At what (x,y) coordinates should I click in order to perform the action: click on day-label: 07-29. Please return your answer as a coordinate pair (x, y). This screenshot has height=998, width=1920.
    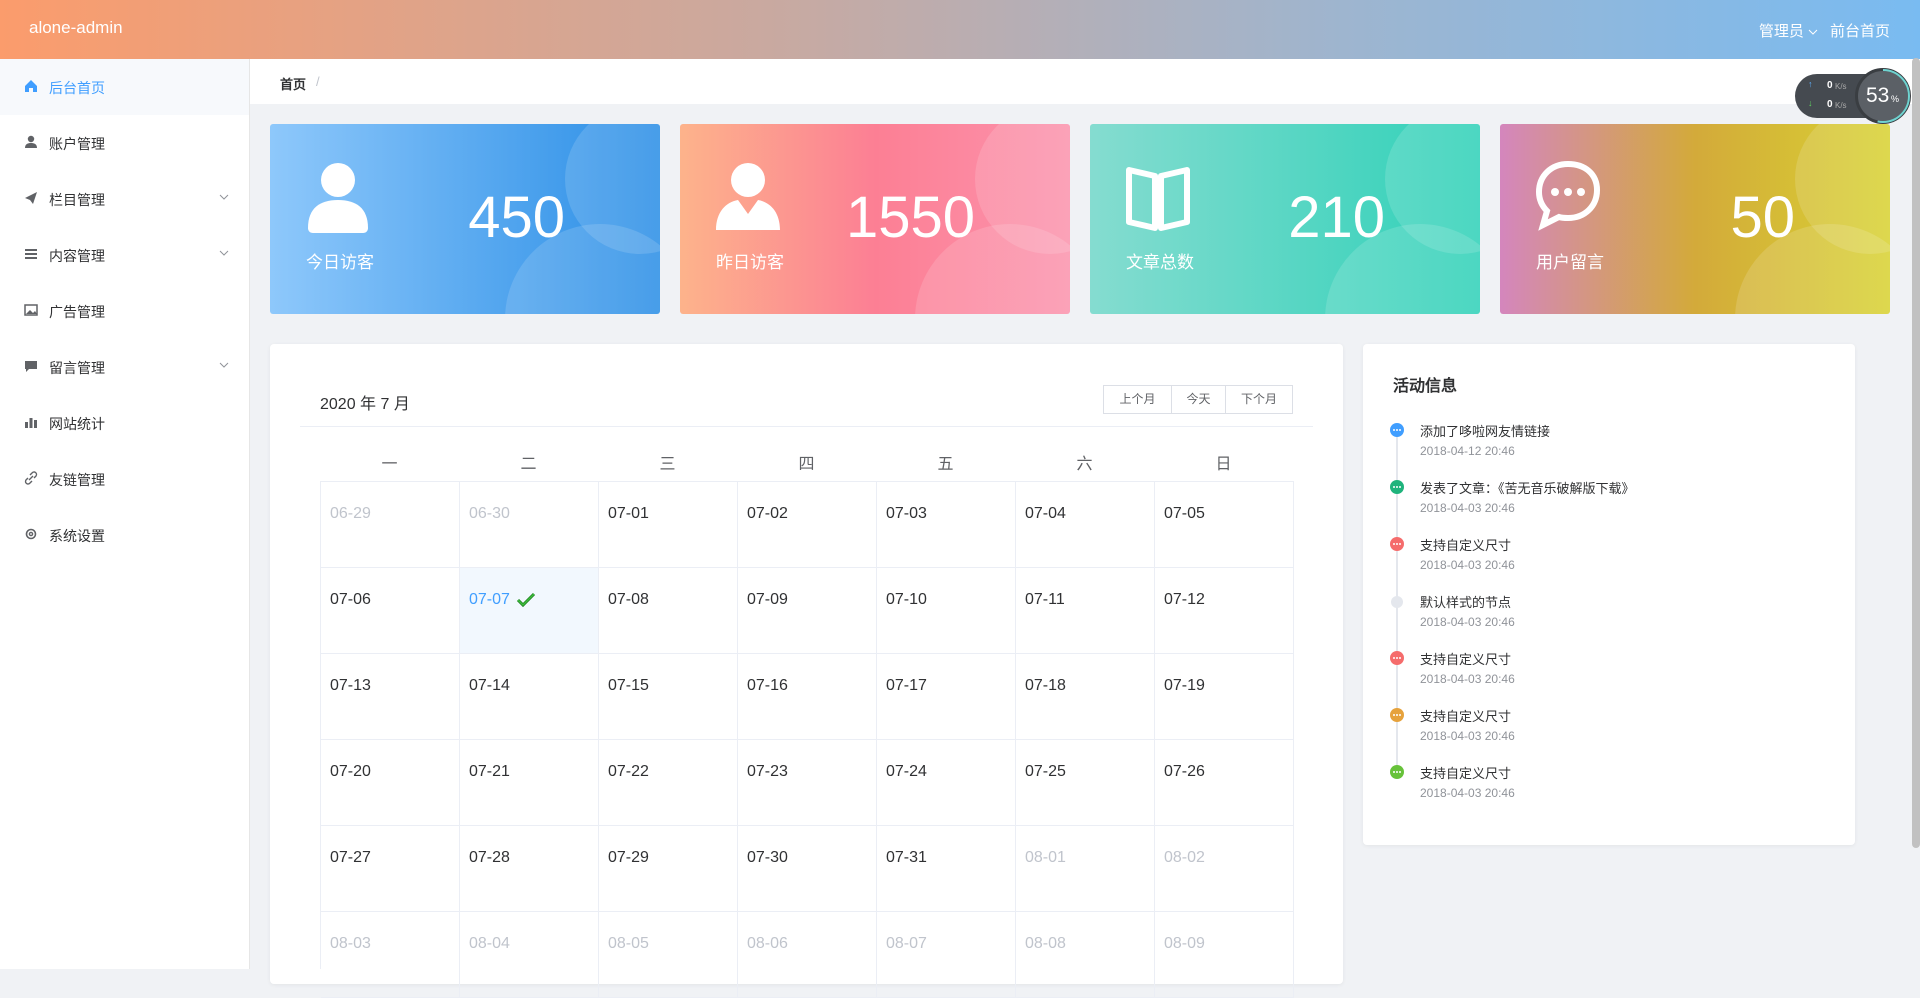
    Looking at the image, I should click on (628, 857).